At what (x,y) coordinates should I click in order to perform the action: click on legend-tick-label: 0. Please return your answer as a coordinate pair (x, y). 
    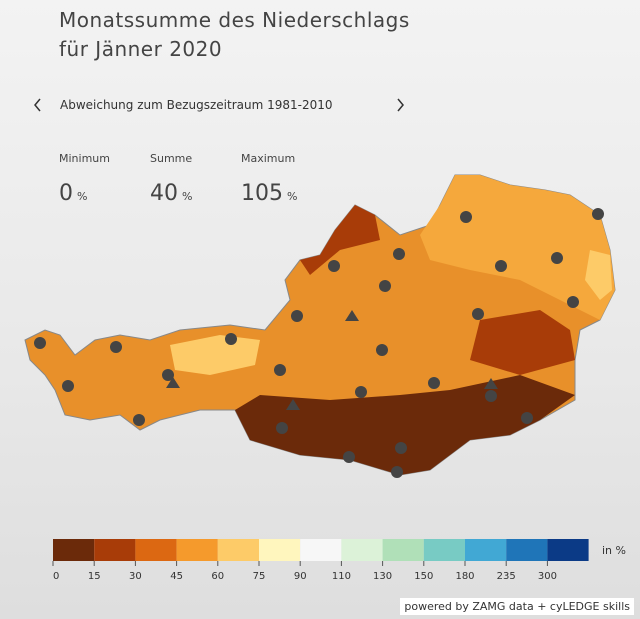
    Looking at the image, I should click on (56, 576).